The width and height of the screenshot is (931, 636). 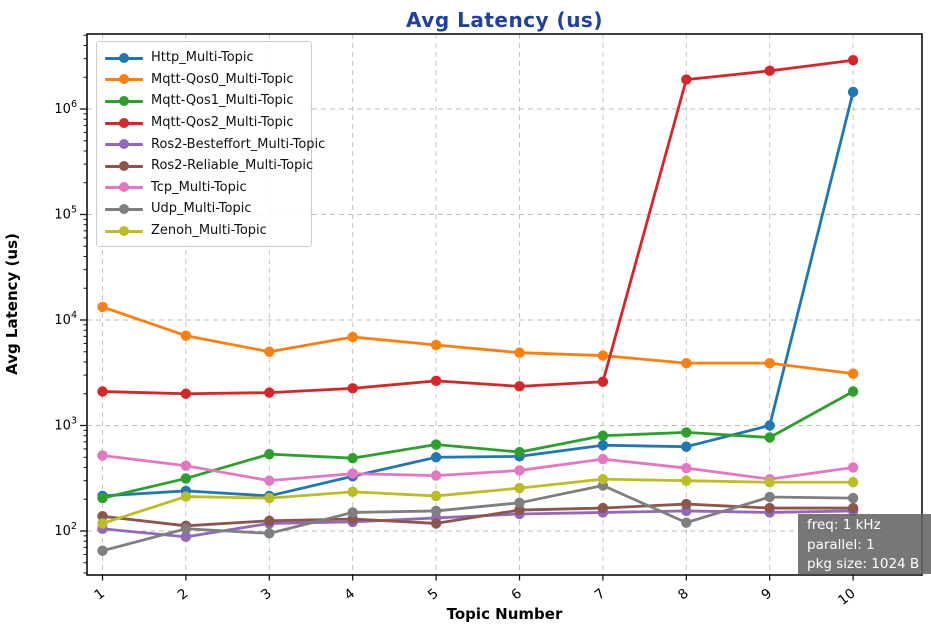 I want to click on legend-label: Http_Multi-Topic, so click(x=202, y=58).